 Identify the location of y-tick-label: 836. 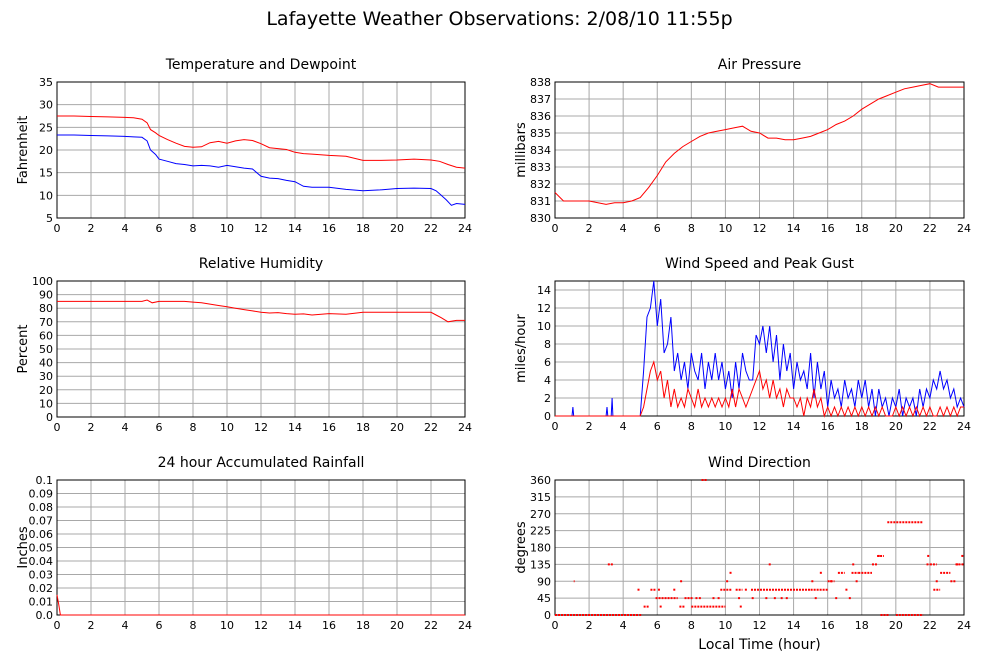
(540, 116).